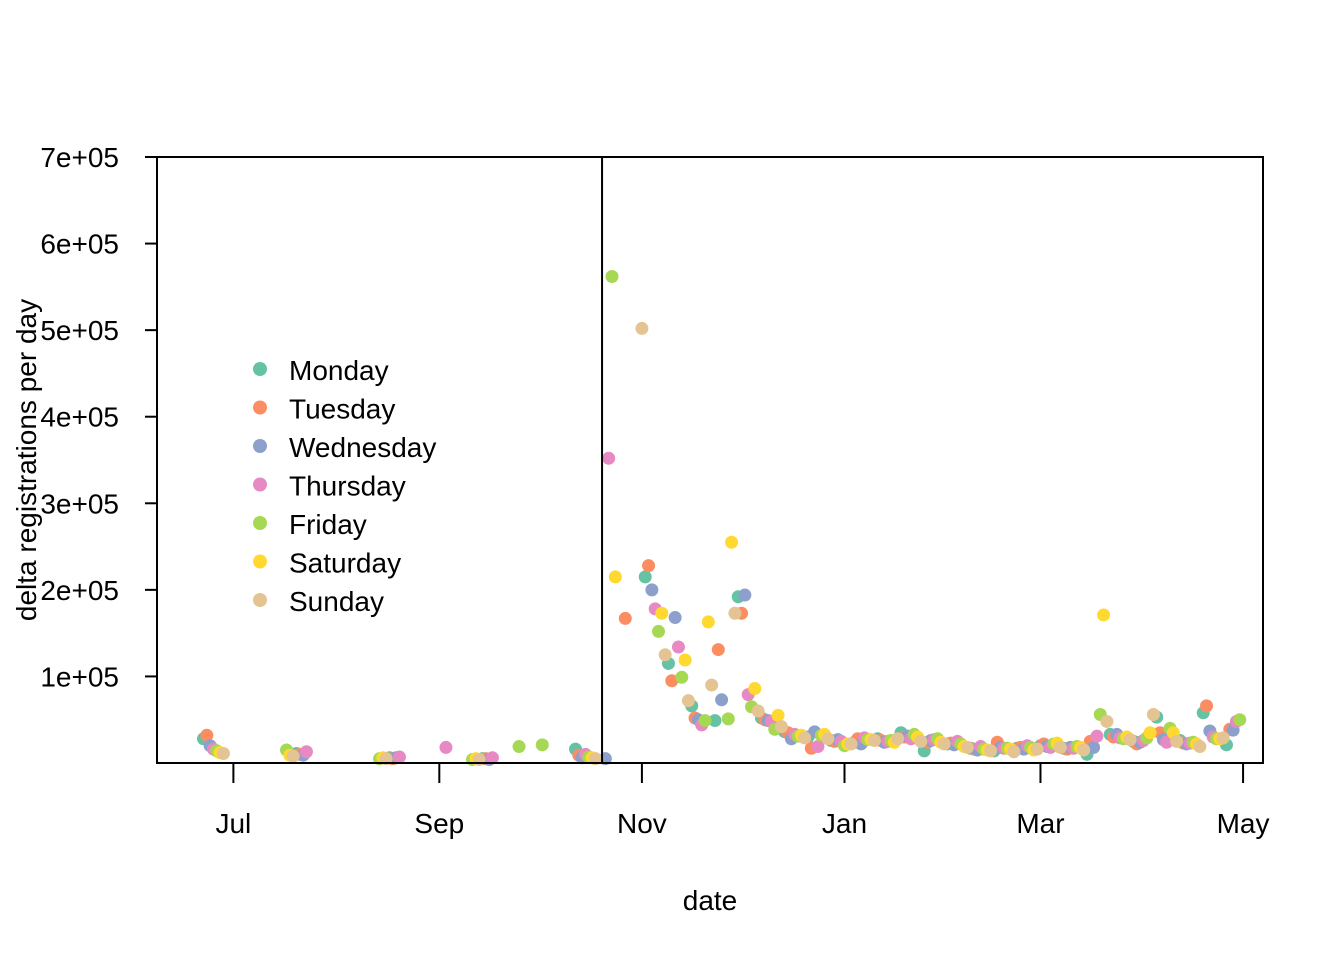 The width and height of the screenshot is (1344, 960). What do you see at coordinates (260, 484) in the screenshot?
I see `legend-marker-thursday` at bounding box center [260, 484].